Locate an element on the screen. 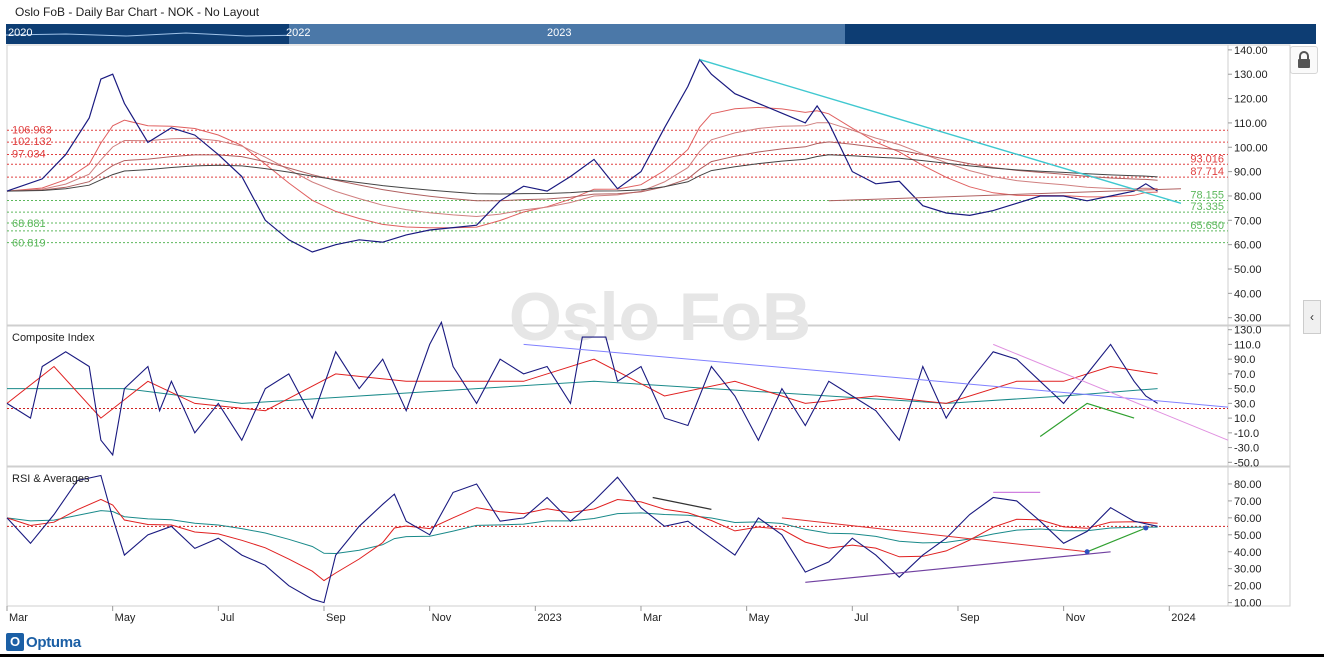 Image resolution: width=1324 pixels, height=657 pixels. lock-icon is located at coordinates (1304, 59).